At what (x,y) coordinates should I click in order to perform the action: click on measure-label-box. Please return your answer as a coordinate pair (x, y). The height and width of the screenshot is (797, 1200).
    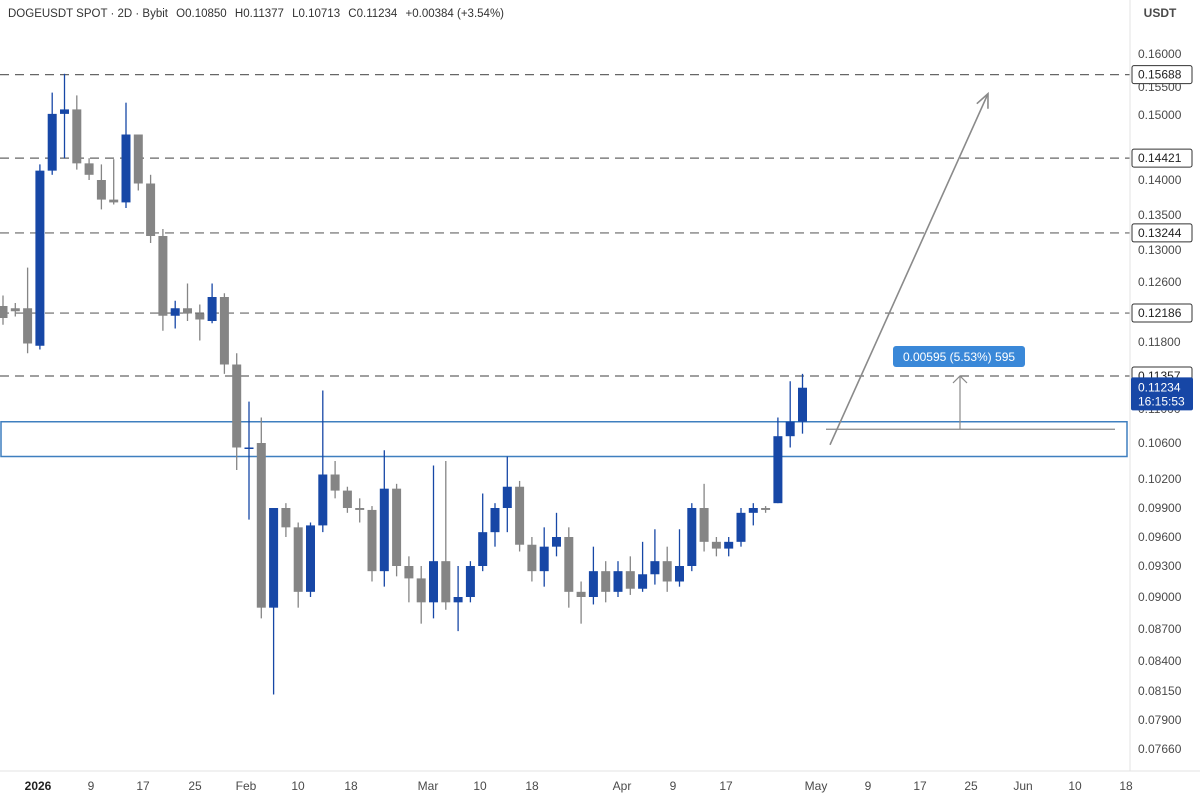
    Looking at the image, I should click on (959, 356).